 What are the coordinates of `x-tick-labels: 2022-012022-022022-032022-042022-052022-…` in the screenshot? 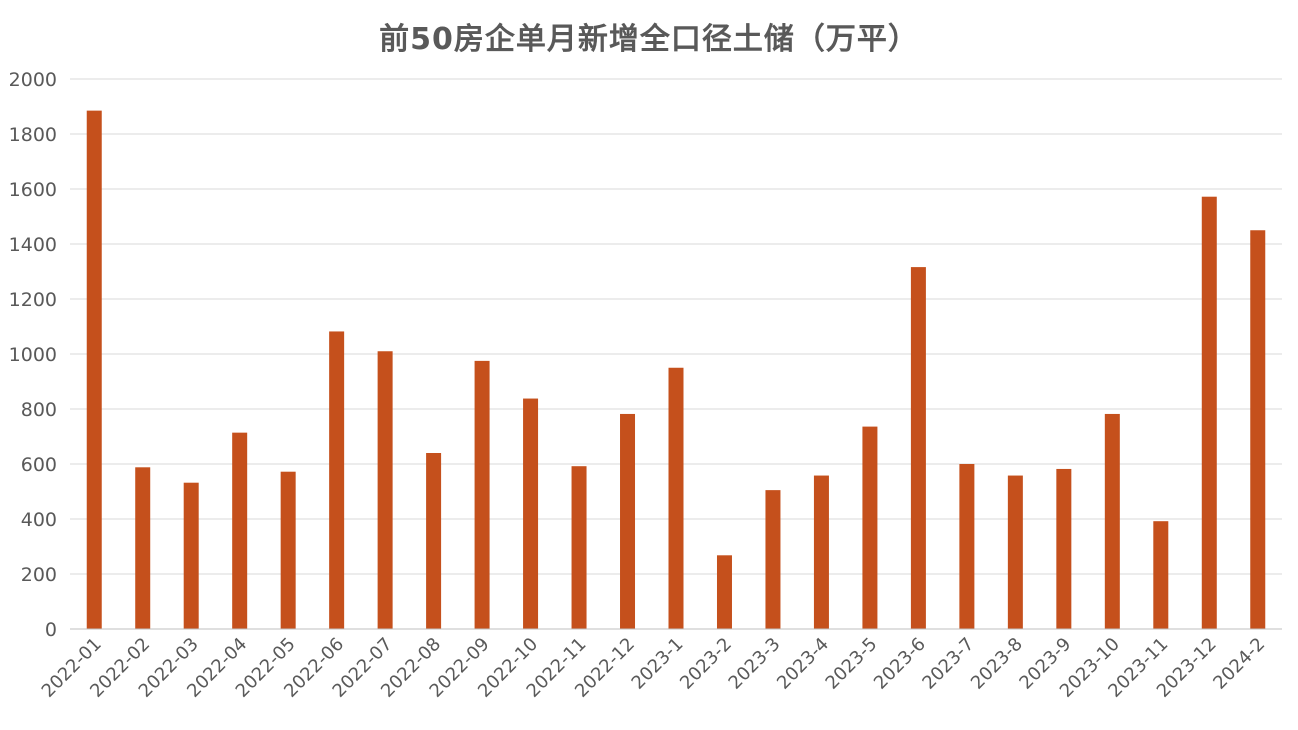 It's located at (654, 668).